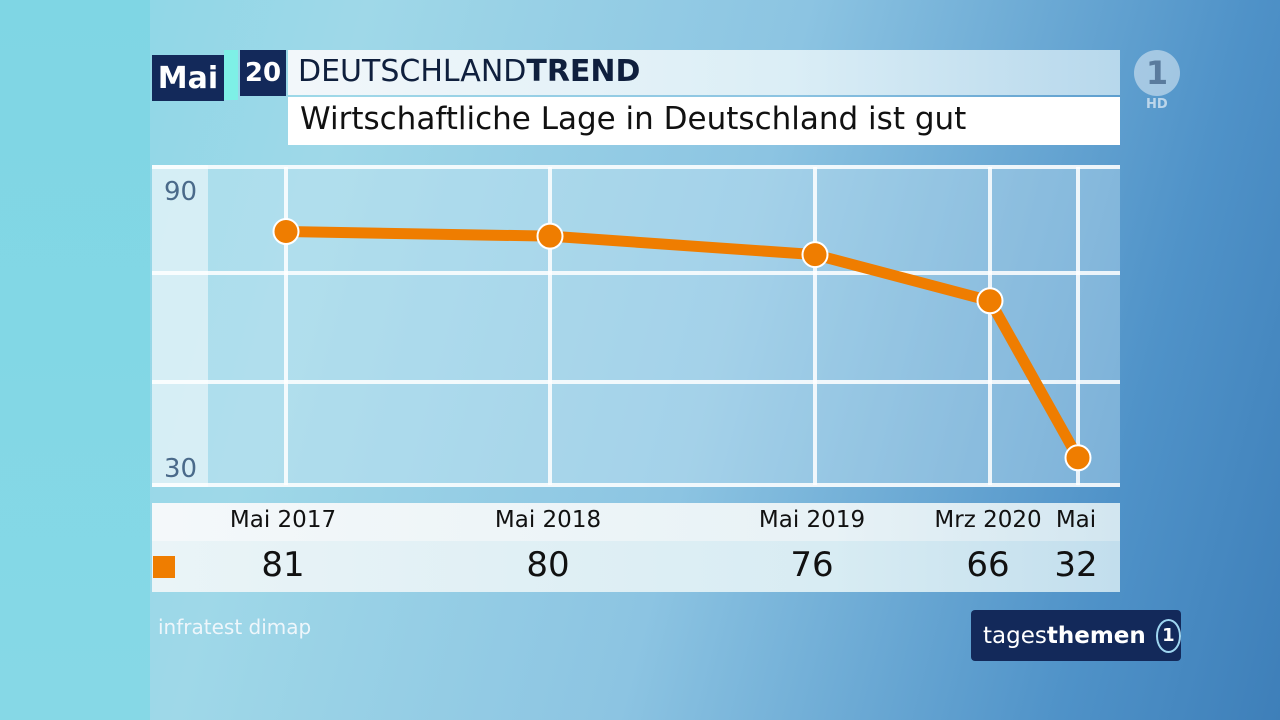  What do you see at coordinates (1157, 104) in the screenshot?
I see `hd-label: HD` at bounding box center [1157, 104].